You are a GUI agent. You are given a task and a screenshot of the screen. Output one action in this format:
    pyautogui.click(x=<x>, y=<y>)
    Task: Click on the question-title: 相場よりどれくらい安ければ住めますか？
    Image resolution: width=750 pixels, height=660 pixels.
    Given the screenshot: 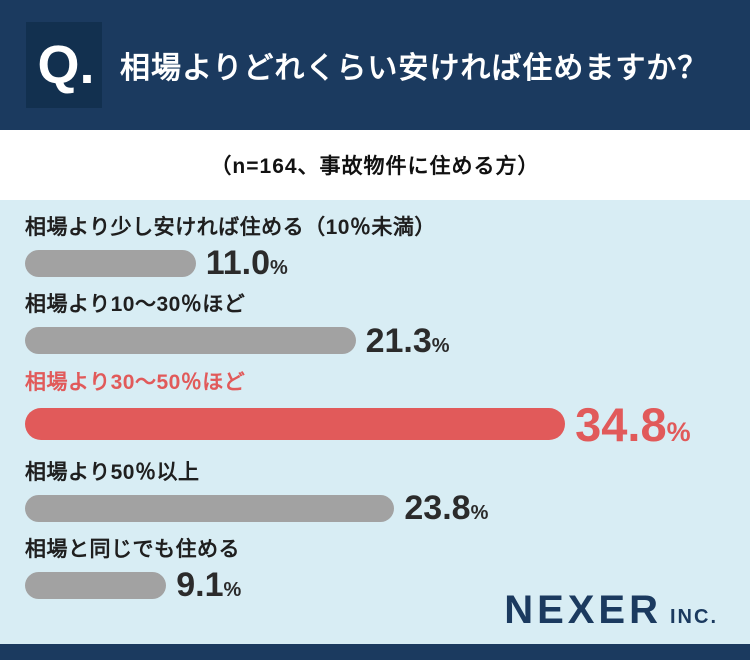 What is the action you would take?
    pyautogui.click(x=414, y=68)
    